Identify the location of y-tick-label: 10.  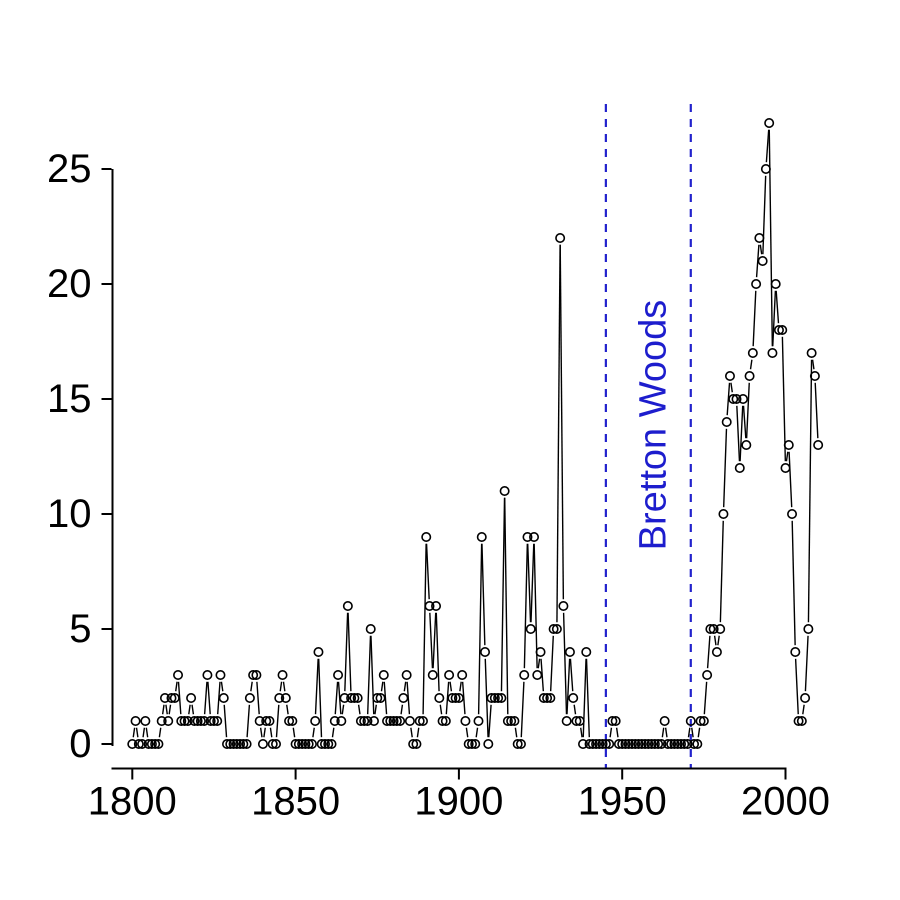
(69, 514).